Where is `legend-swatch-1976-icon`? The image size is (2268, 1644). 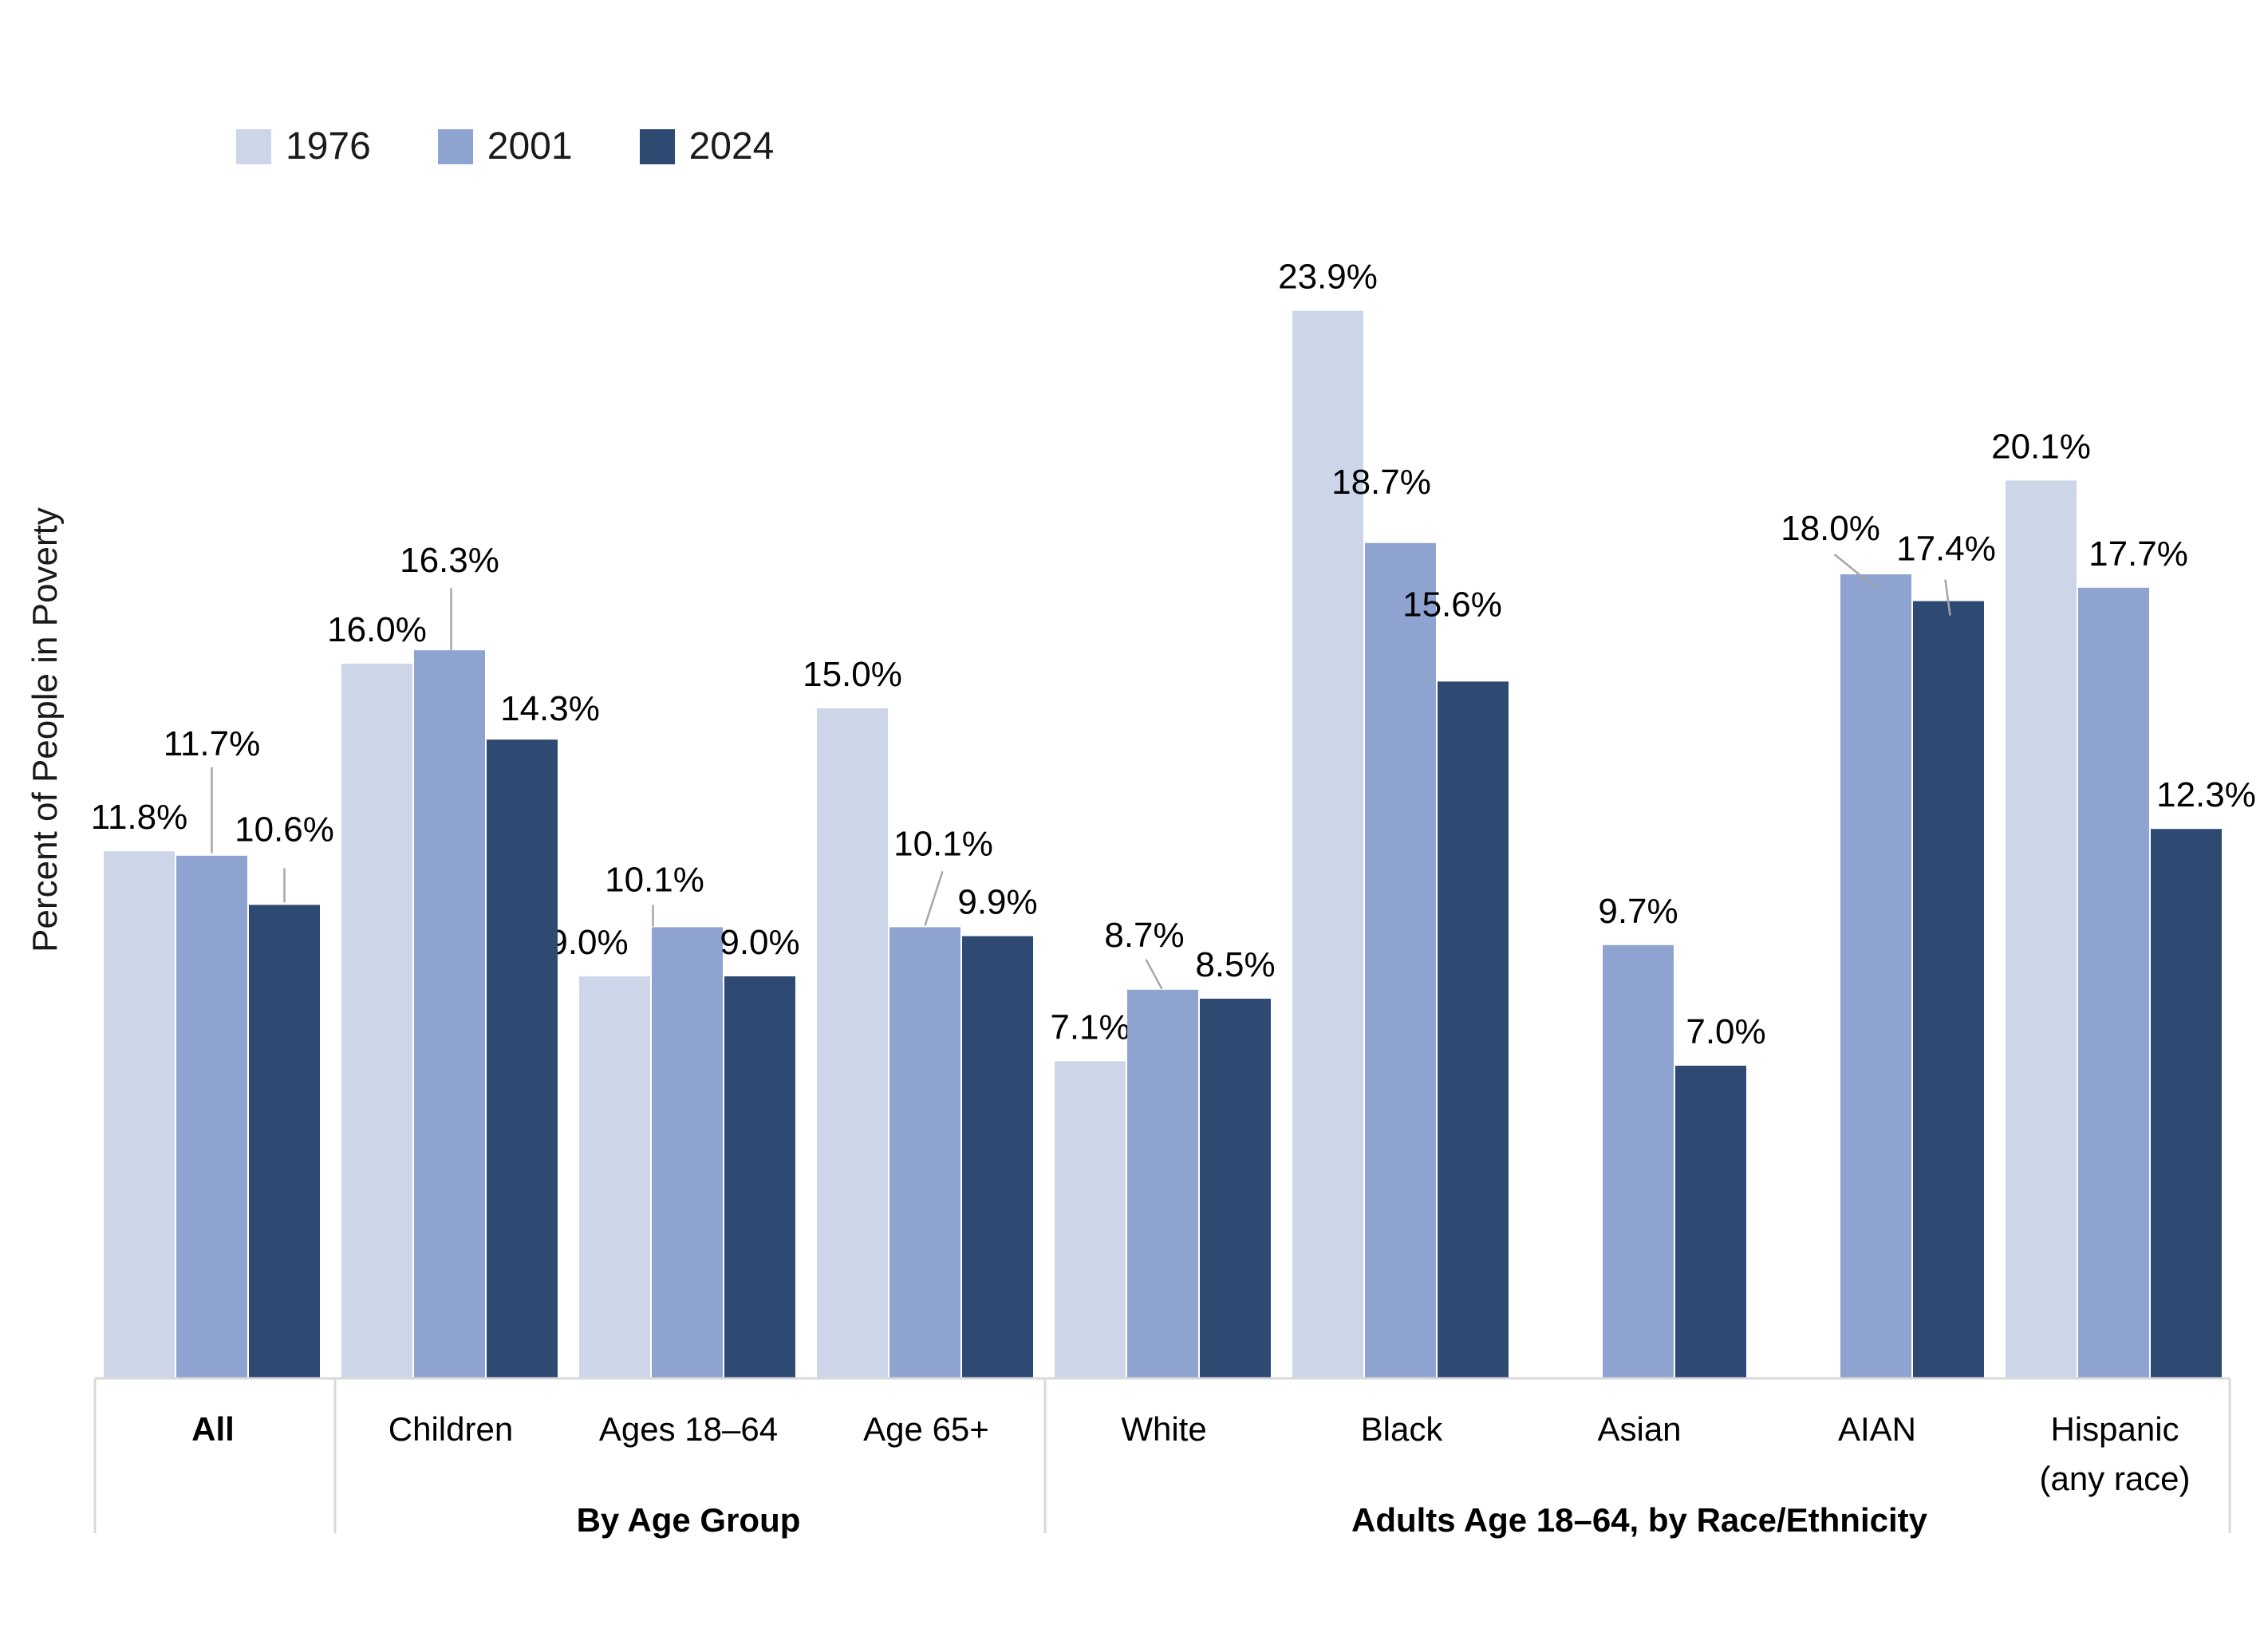
legend-swatch-1976-icon is located at coordinates (253, 146).